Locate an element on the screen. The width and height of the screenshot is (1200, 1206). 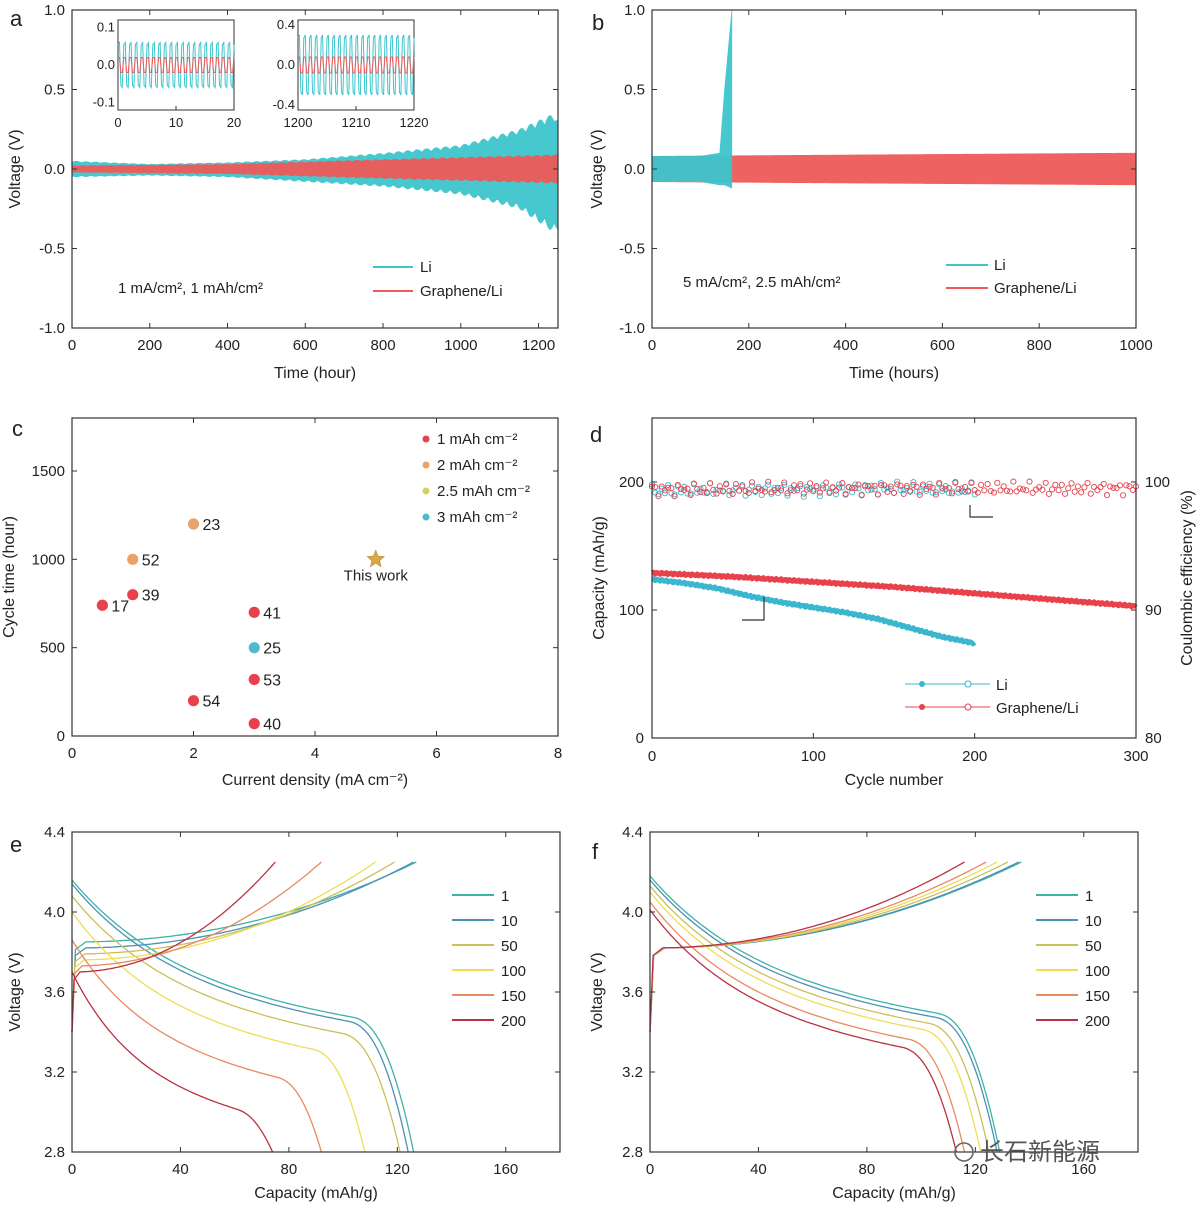
panel-a-inset-ytick-label: -0.4 is located at coordinates (284, 104).